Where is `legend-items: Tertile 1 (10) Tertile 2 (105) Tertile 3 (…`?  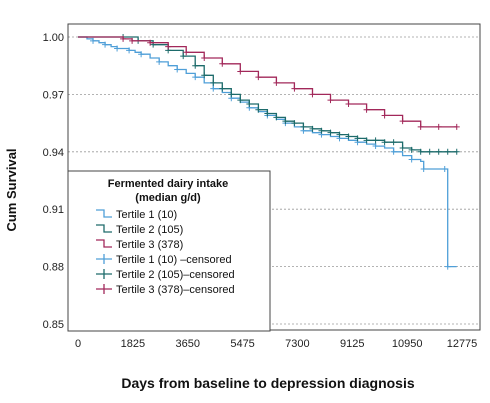
legend-items: Tertile 1 (10) Tertile 2 (105) Tertile 3 (… is located at coordinates (165, 252).